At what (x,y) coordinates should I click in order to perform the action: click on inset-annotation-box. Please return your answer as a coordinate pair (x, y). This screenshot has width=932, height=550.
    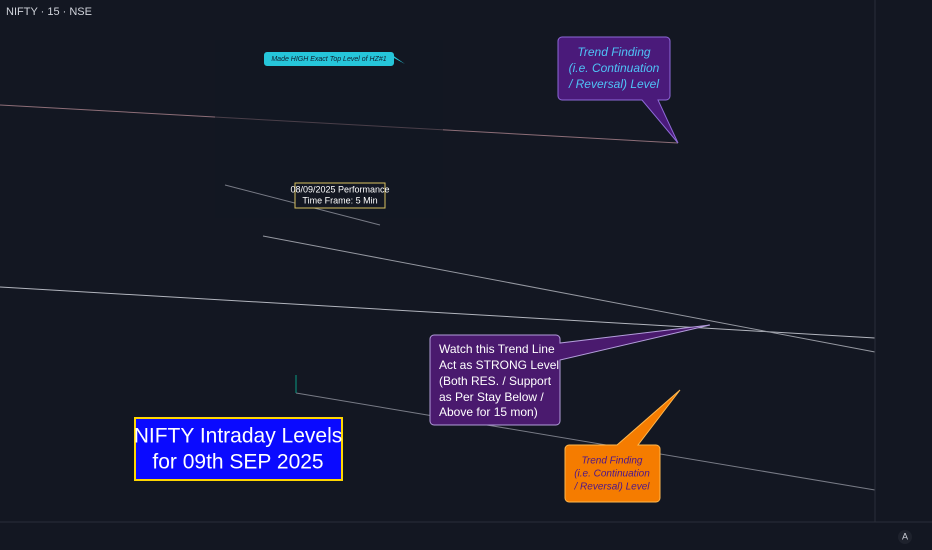
    Looking at the image, I should click on (334, 59).